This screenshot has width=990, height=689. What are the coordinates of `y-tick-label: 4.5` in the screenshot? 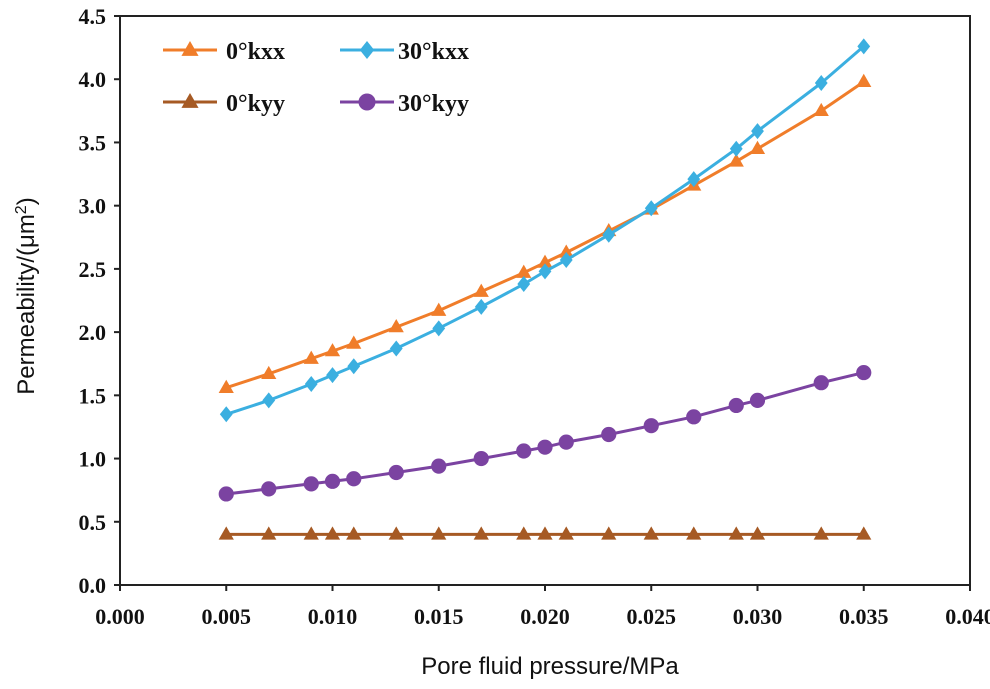 It's located at (93, 16).